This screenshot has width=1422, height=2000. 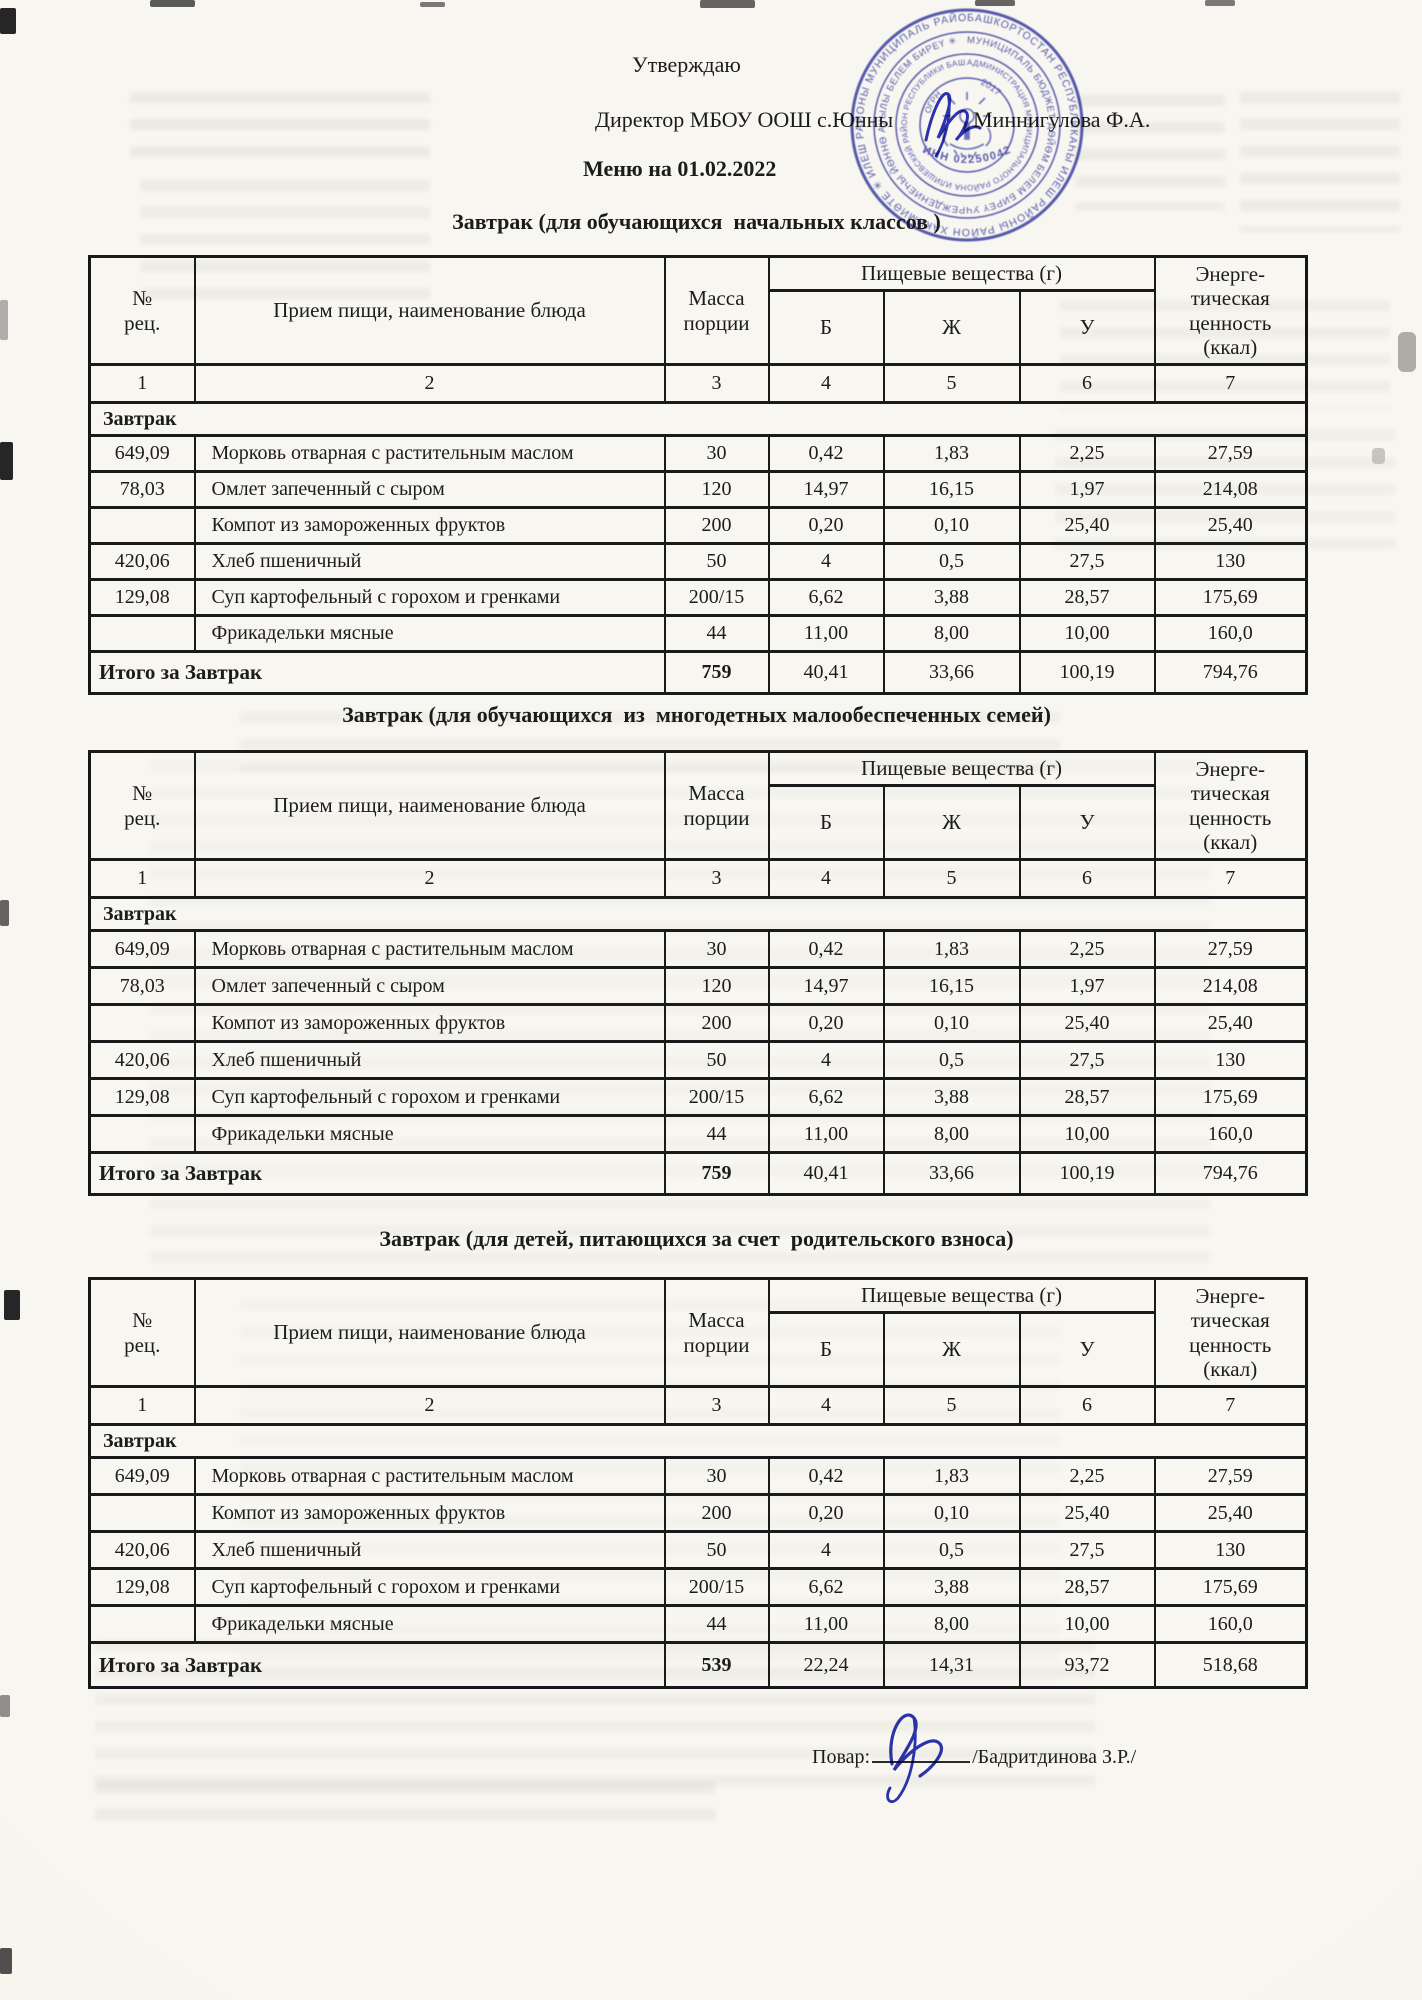 I want to click on col-index: 4, so click(x=826, y=1405).